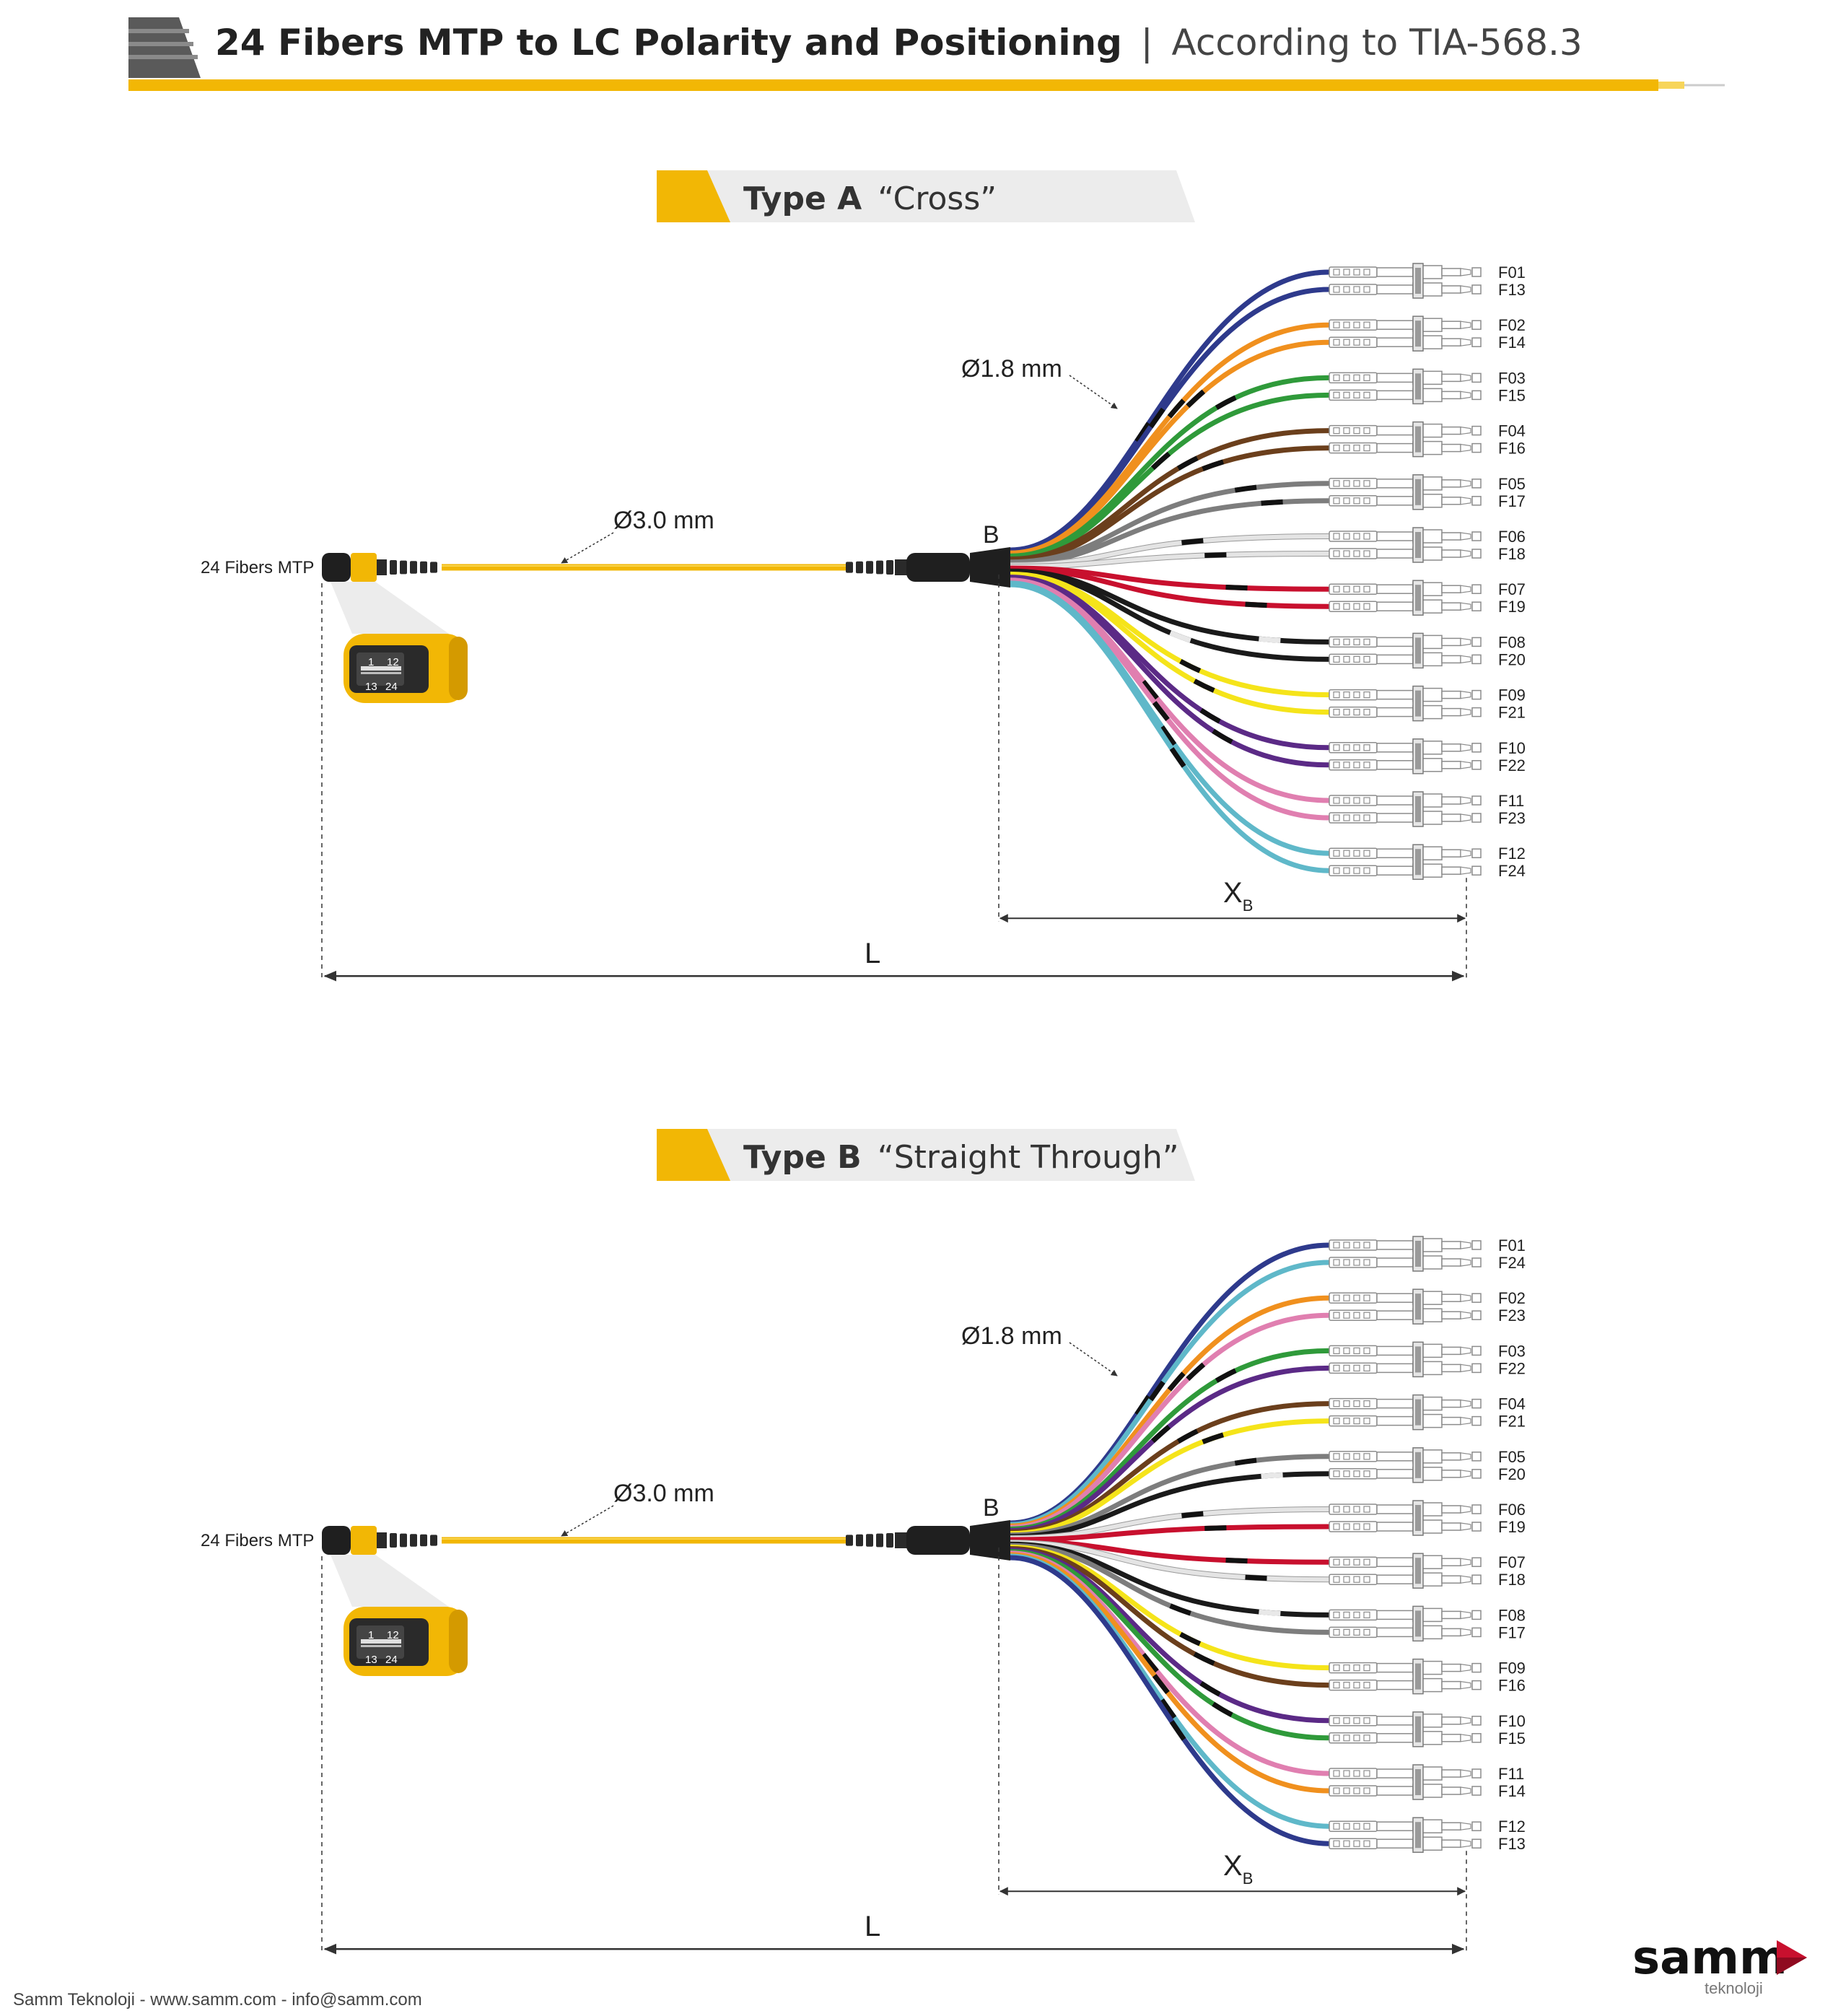  What do you see at coordinates (381, 668) in the screenshot?
I see `end-face-fiber-row` at bounding box center [381, 668].